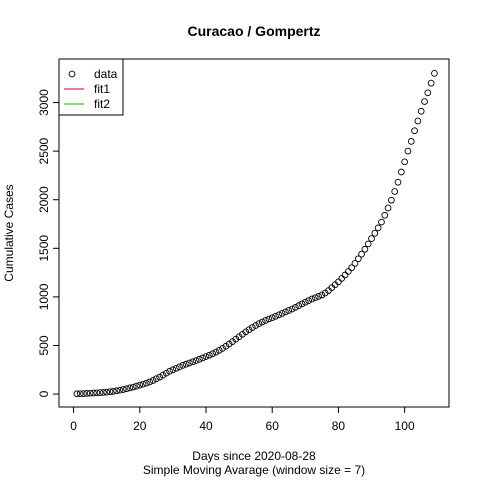 This screenshot has width=480, height=485. I want to click on y-tick-label: 1500, so click(44, 248).